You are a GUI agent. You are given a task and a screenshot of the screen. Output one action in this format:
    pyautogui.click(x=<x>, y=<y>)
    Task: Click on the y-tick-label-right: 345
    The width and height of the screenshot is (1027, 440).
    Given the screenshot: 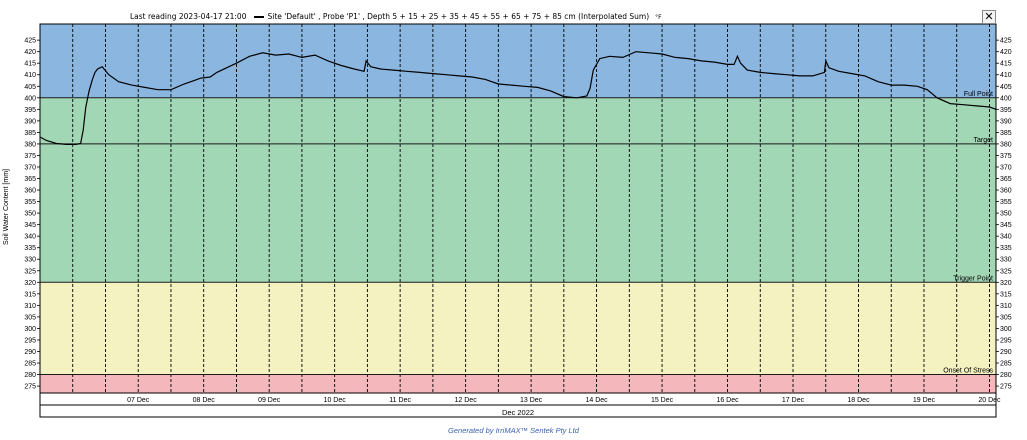 What is the action you would take?
    pyautogui.click(x=1006, y=225)
    